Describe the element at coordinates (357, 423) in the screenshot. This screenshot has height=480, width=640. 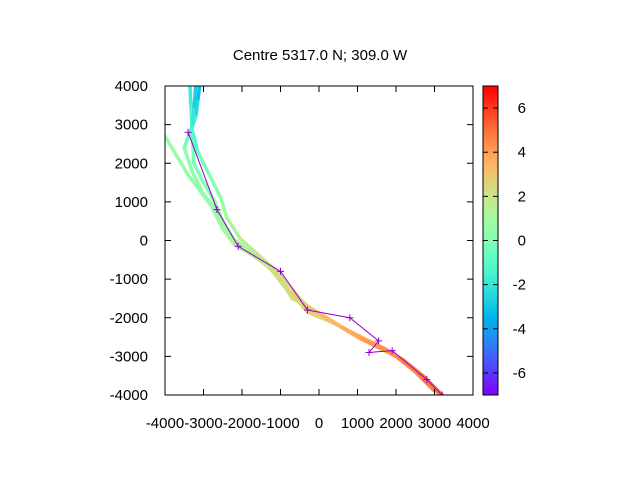
I see `x-tick-label: 1000` at that location.